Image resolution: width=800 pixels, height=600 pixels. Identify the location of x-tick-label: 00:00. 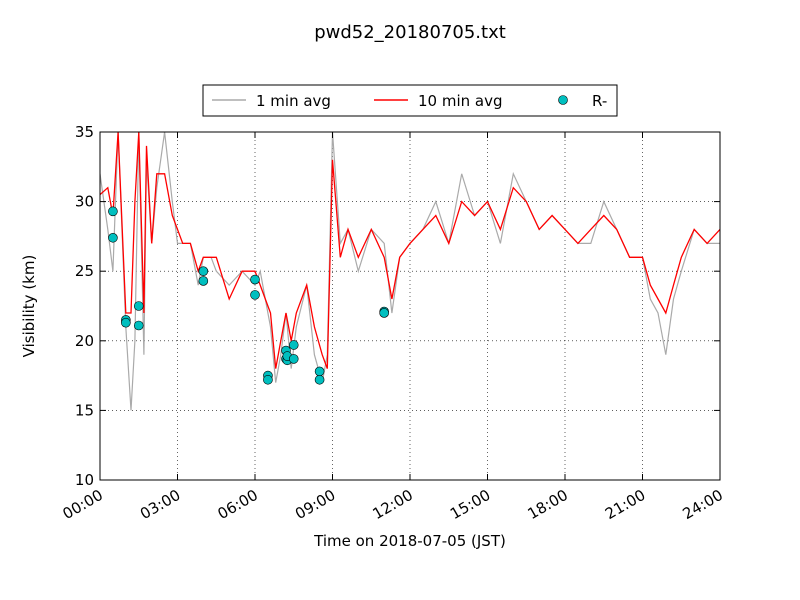
(83, 504).